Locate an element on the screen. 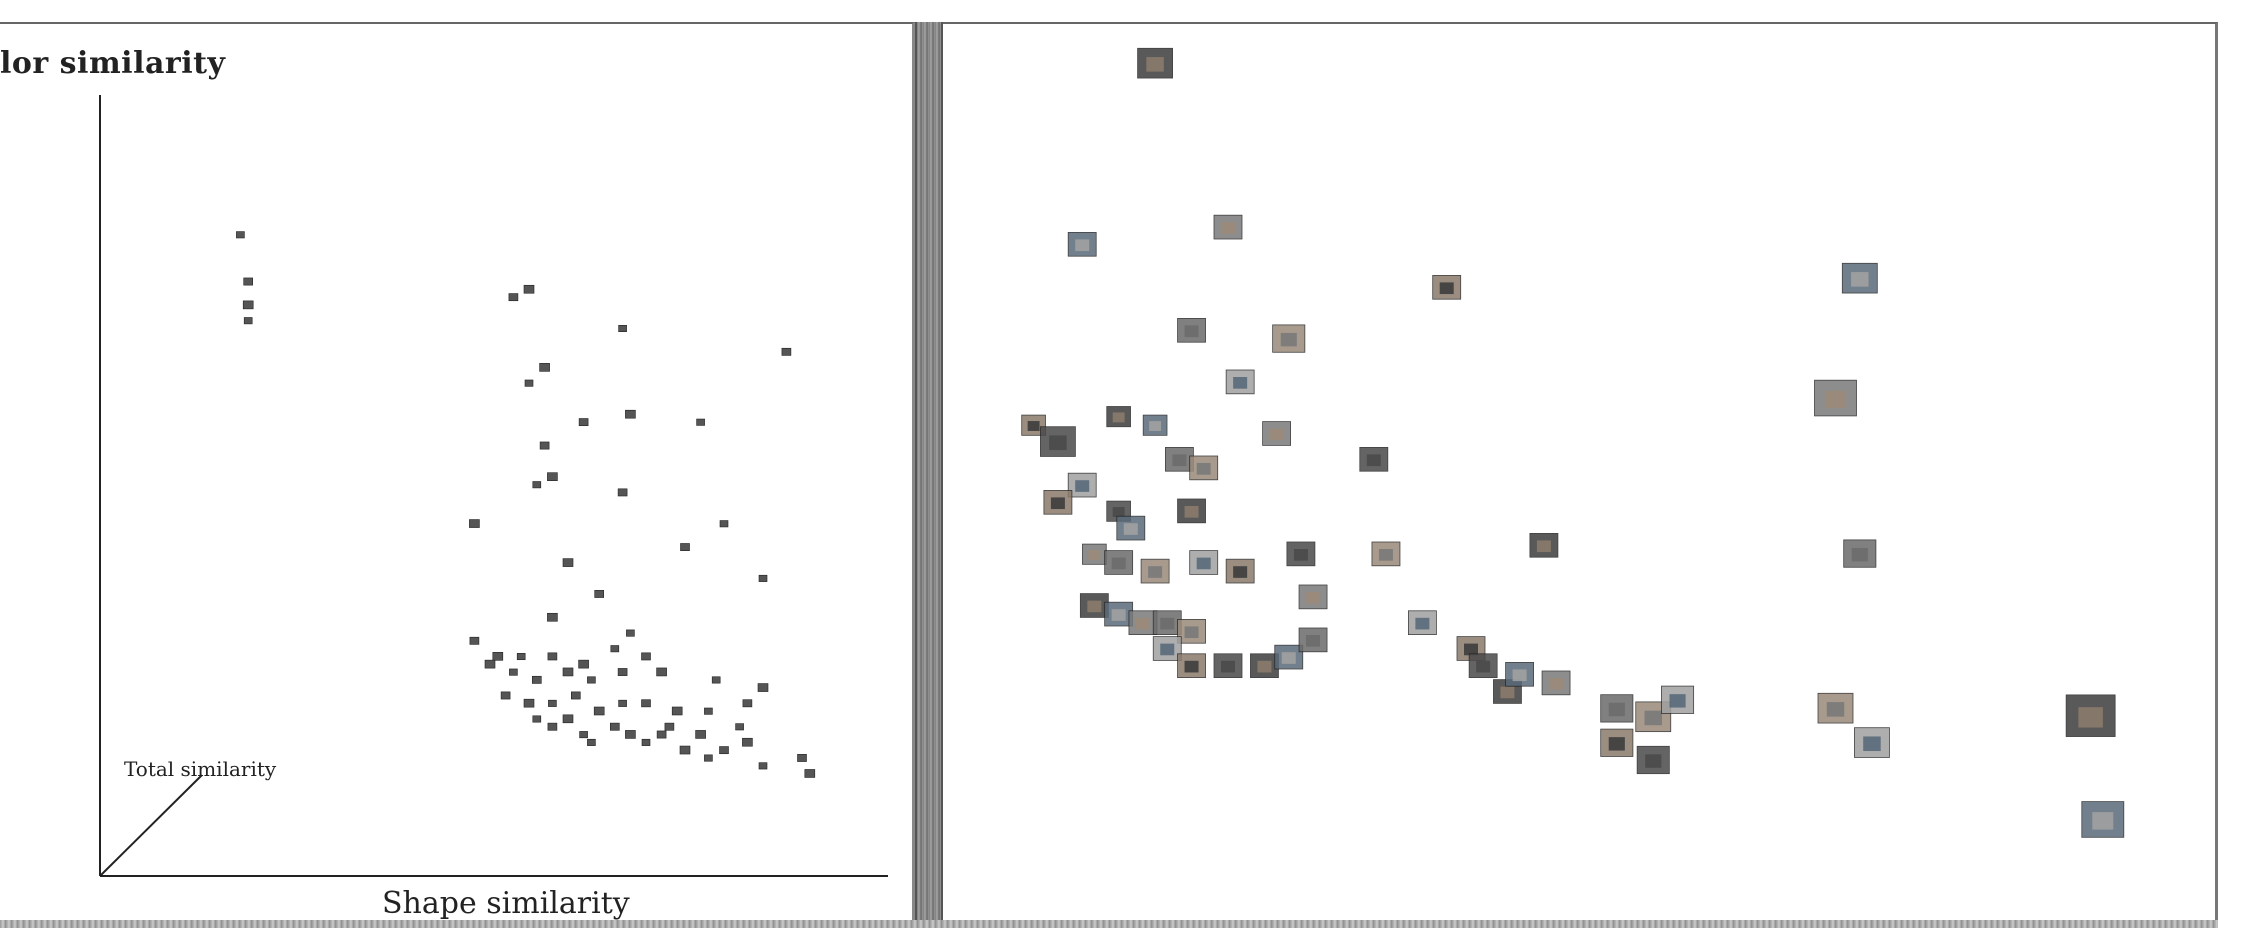  panel-divider is located at coordinates (929, 474).